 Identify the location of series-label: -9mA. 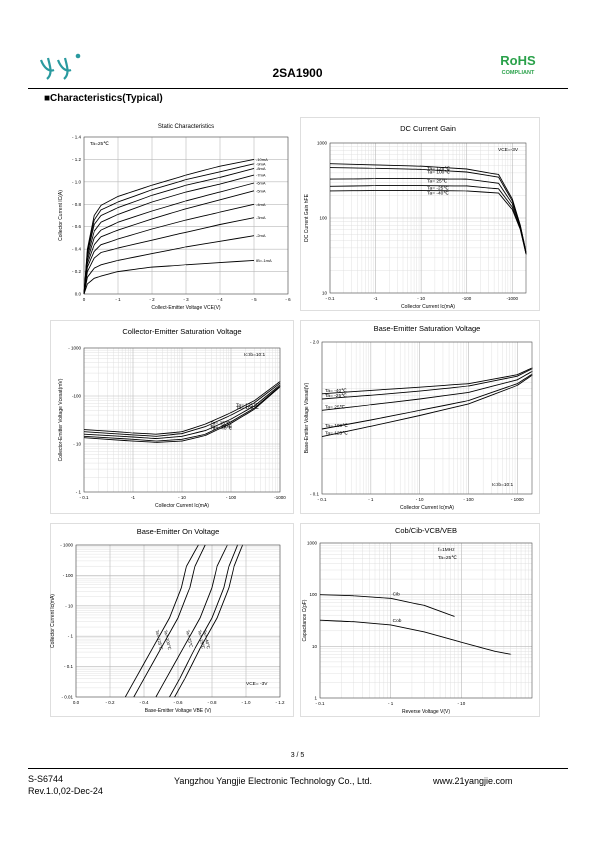
(261, 163).